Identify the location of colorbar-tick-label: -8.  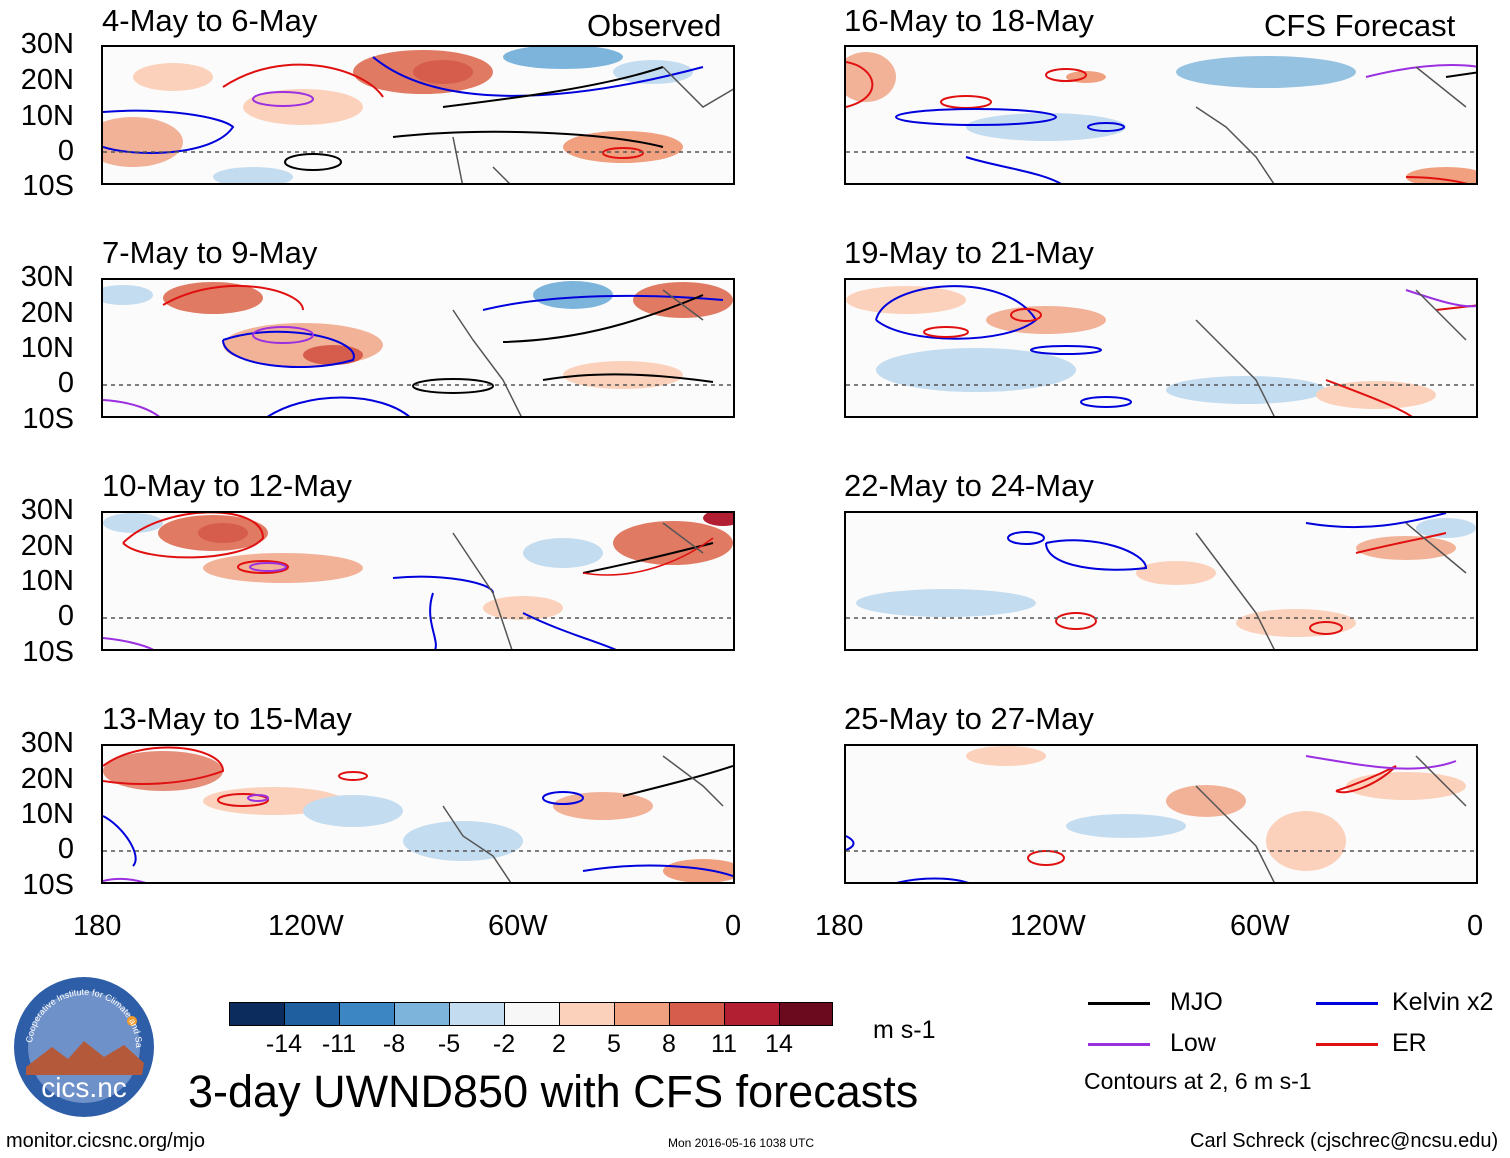
(394, 1044).